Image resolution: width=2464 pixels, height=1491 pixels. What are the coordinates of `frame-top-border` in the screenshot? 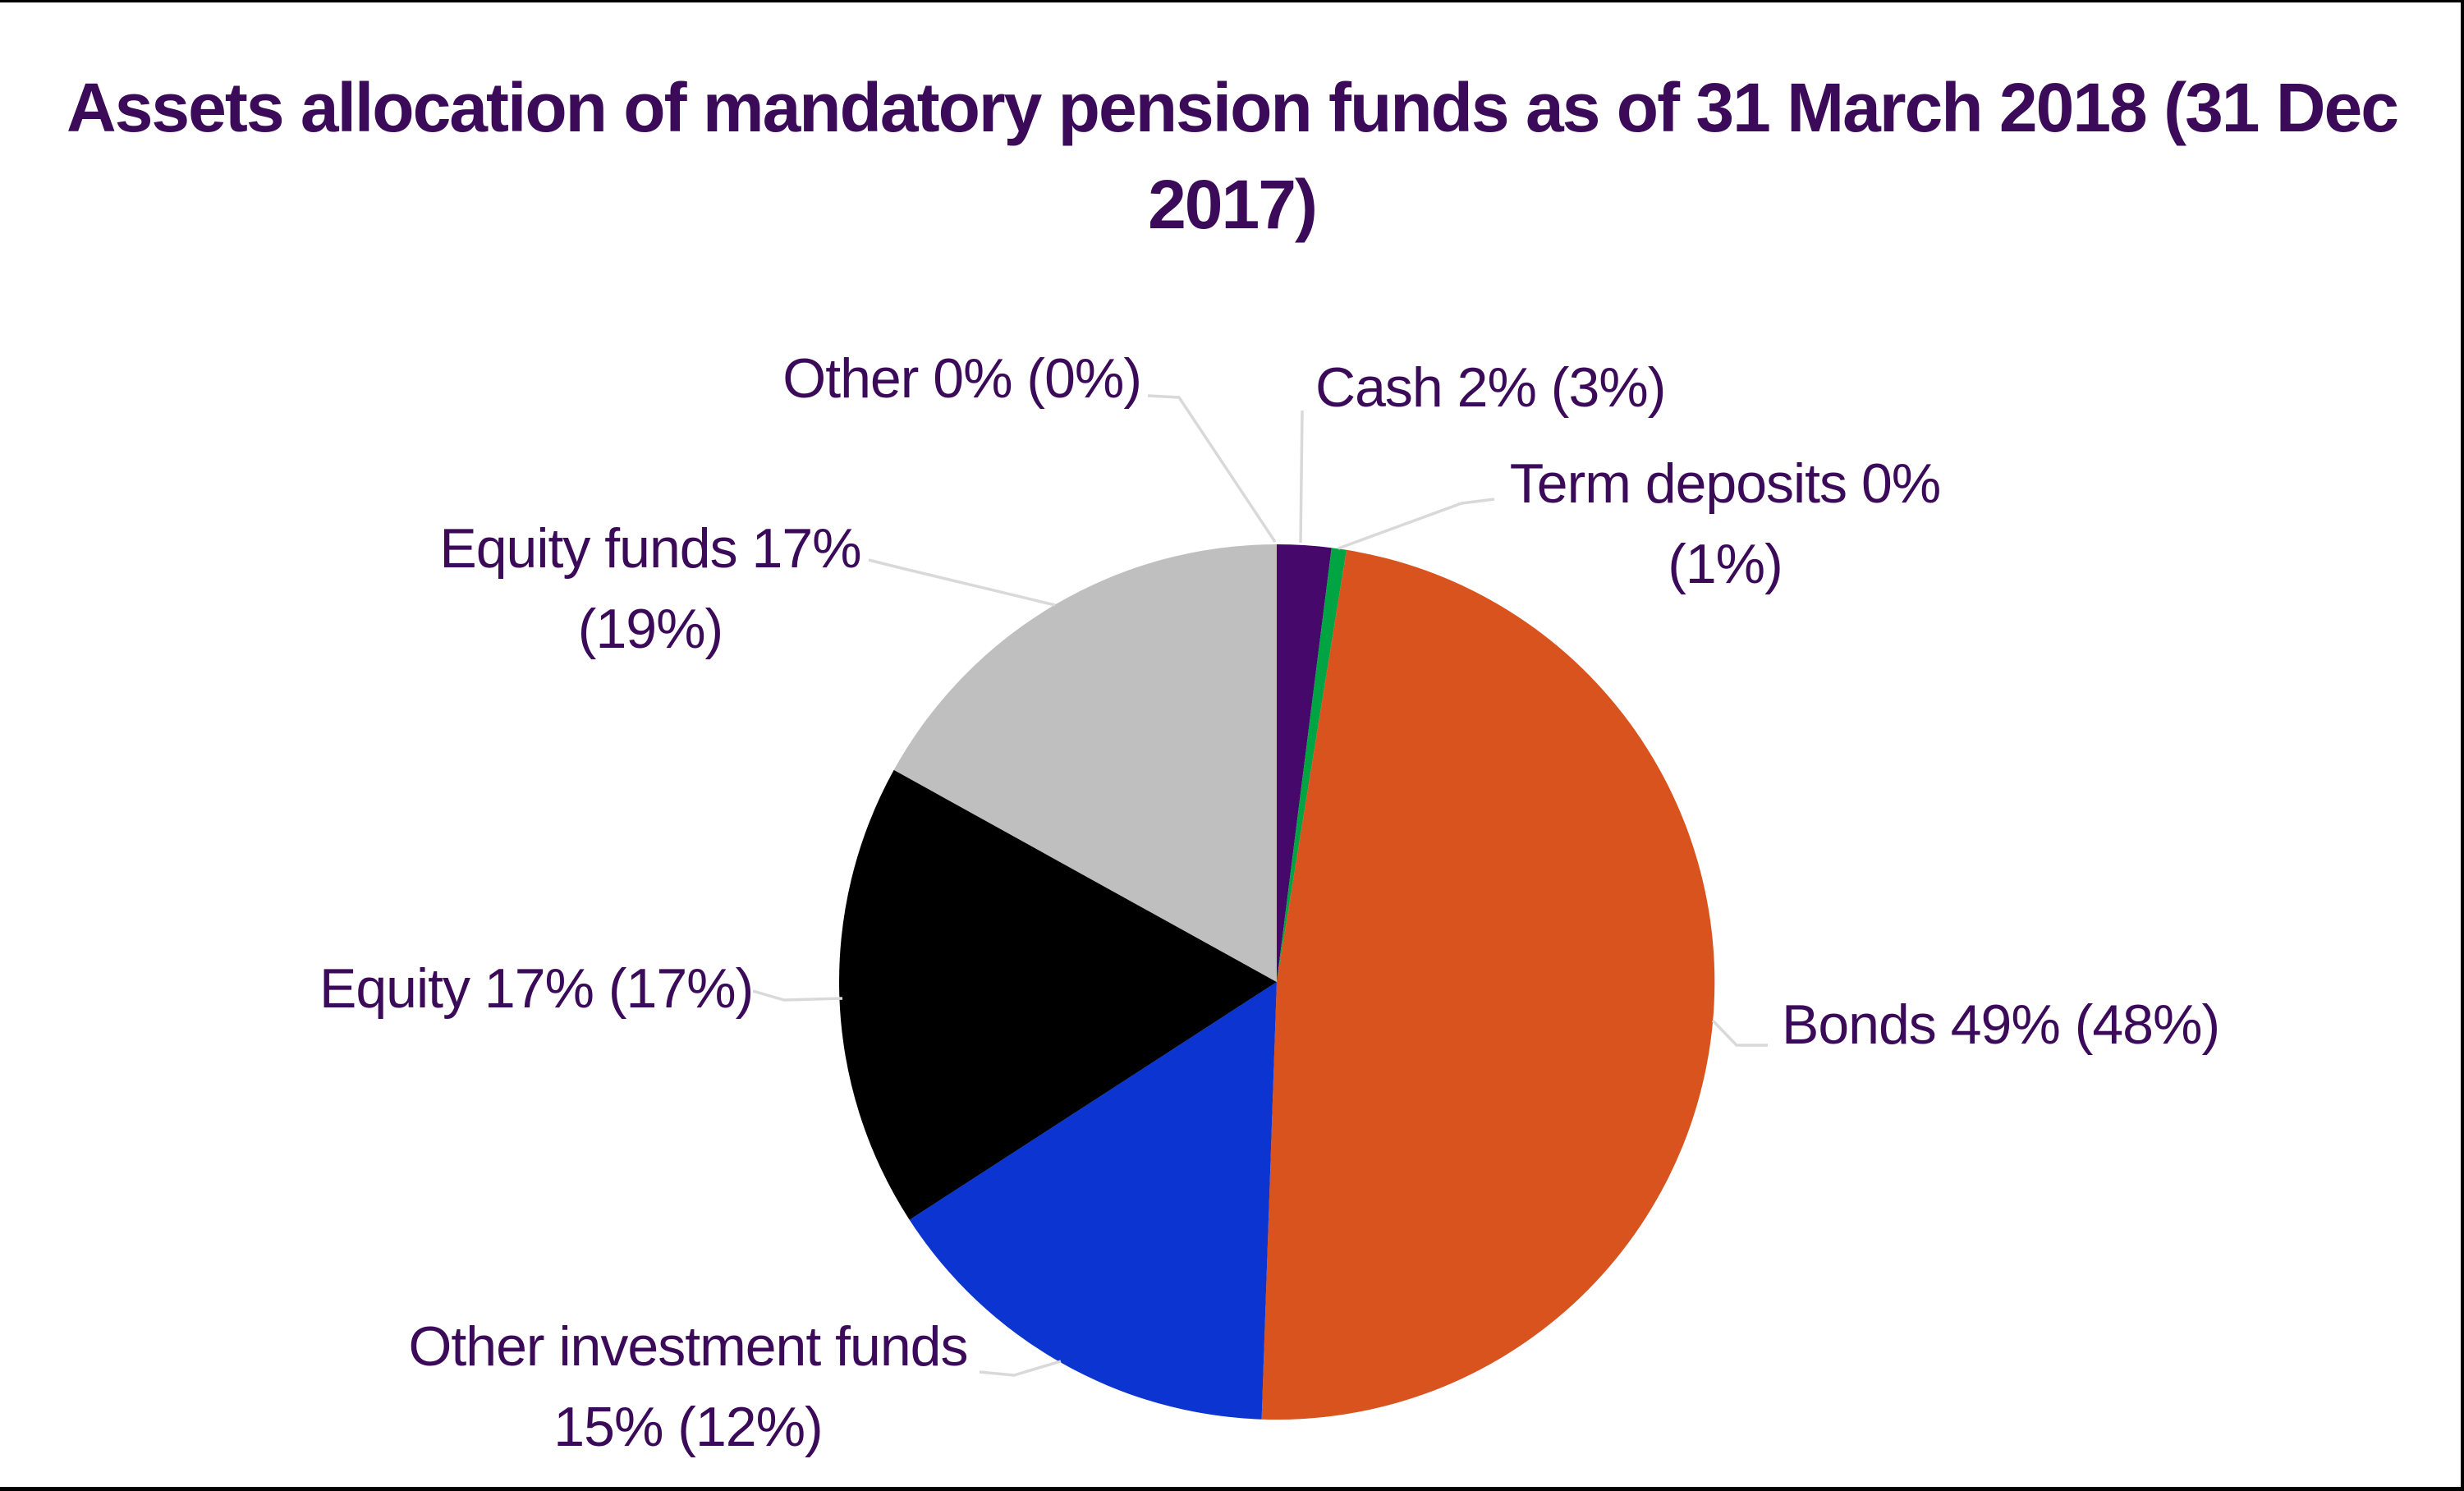 It's located at (1232, 1).